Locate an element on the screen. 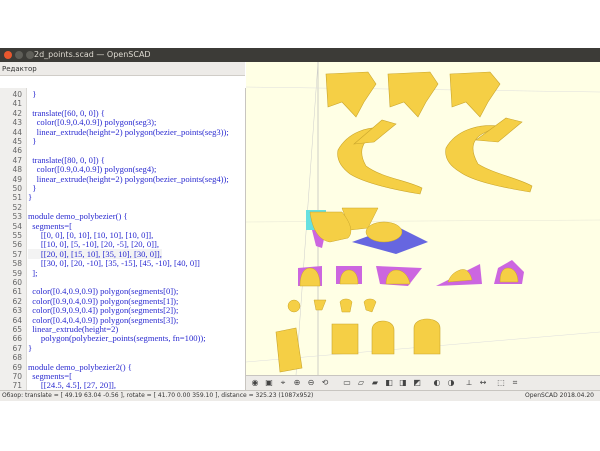  code-line: color([0.9,0.4,0.9]) polygon(seg4); is located at coordinates (92, 169).